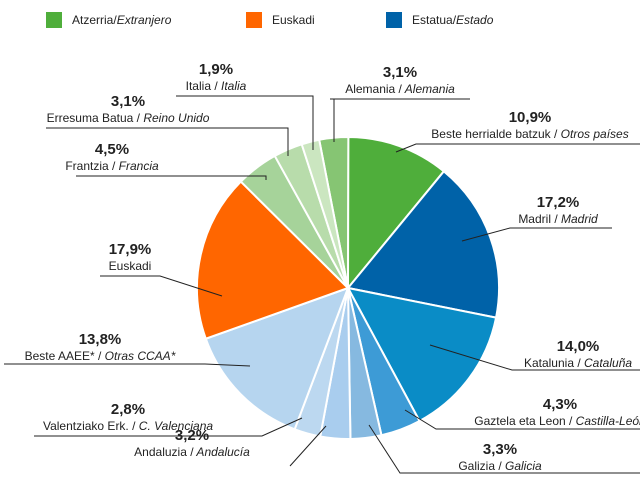 Image resolution: width=640 pixels, height=493 pixels. Describe the element at coordinates (128, 409) in the screenshot. I see `value-label: 2,8%` at that location.